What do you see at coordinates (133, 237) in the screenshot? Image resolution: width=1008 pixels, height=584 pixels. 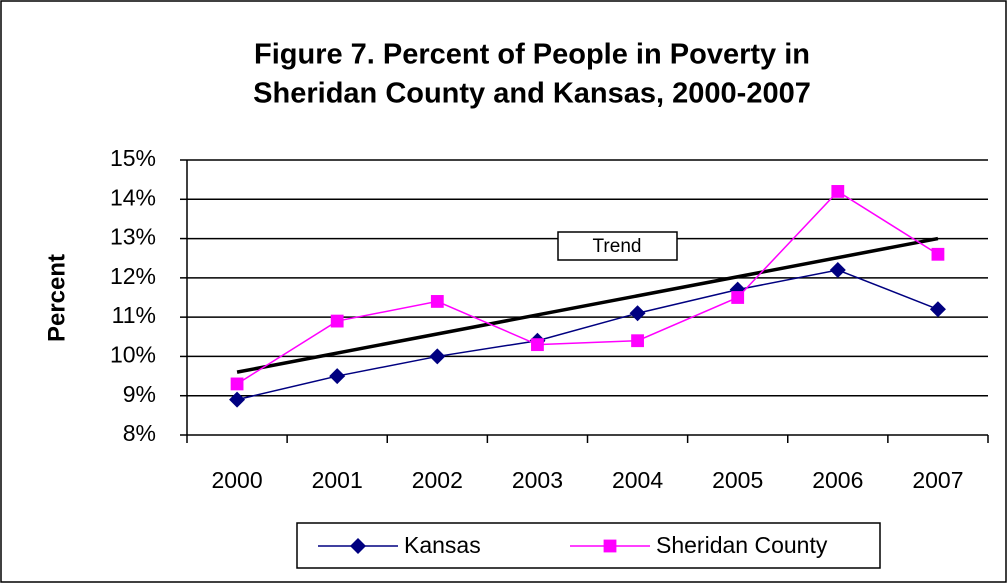 I see `y-tick-label: 13%` at bounding box center [133, 237].